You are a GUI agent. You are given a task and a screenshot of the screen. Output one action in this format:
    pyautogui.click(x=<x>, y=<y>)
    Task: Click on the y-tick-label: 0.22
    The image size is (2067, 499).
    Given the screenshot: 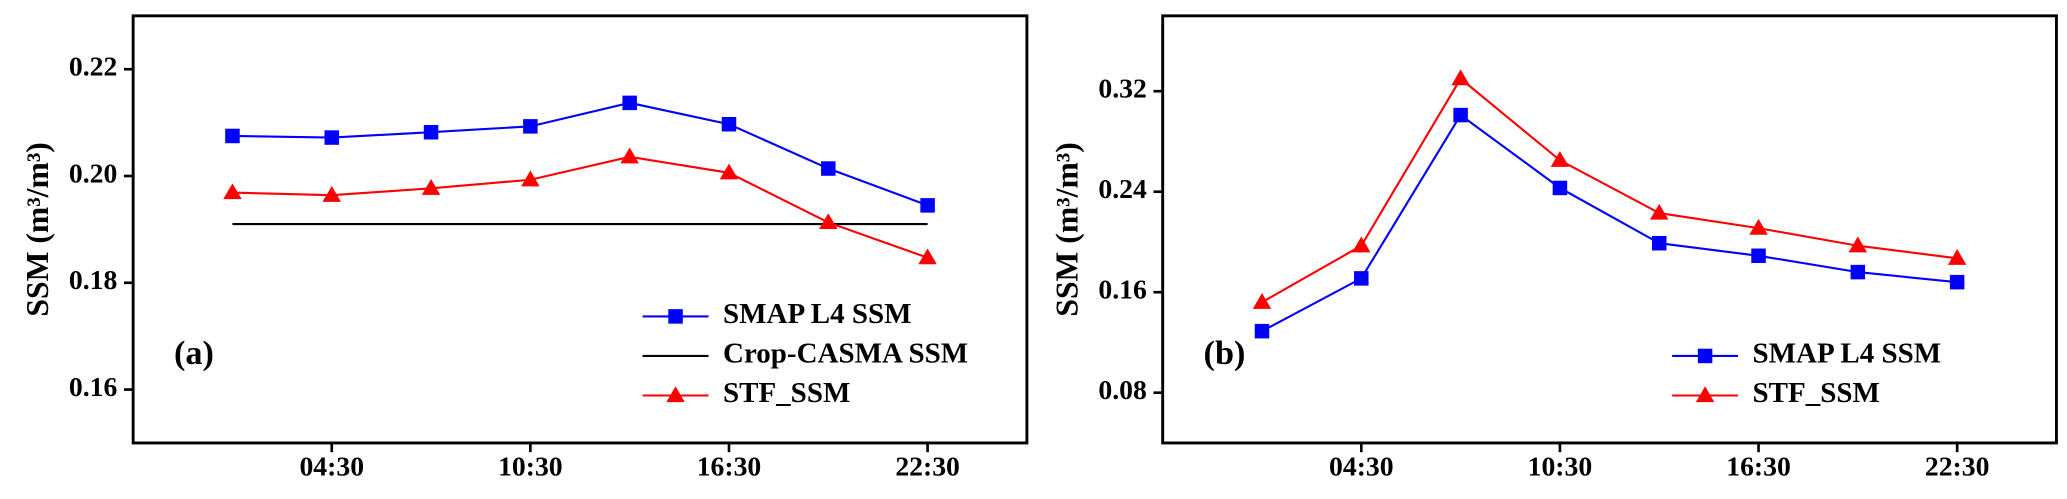 What is the action you would take?
    pyautogui.click(x=93, y=66)
    